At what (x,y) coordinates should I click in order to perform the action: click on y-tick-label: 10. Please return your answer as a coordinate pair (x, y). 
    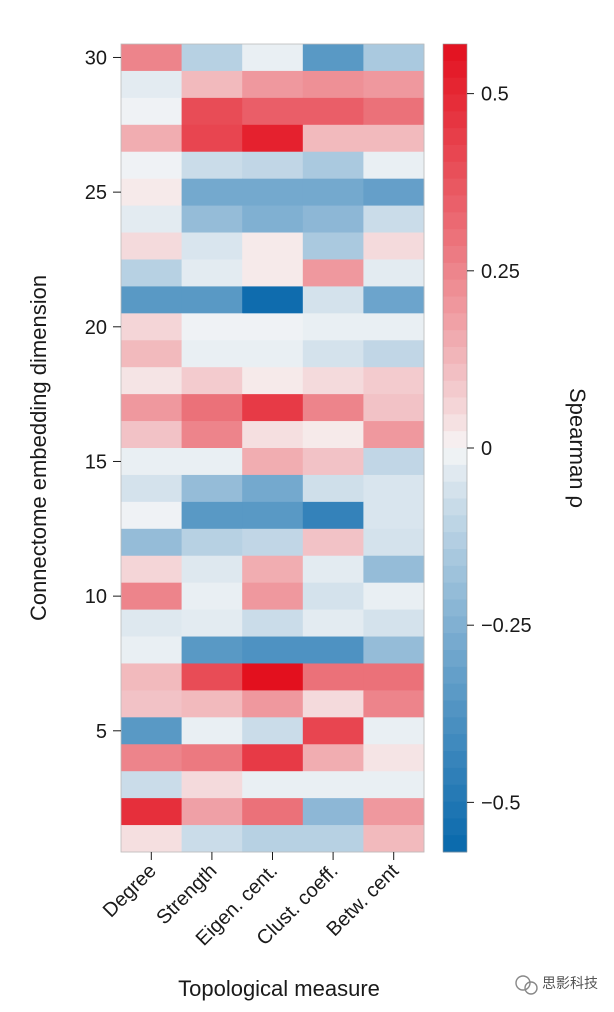
    Looking at the image, I should click on (96, 597).